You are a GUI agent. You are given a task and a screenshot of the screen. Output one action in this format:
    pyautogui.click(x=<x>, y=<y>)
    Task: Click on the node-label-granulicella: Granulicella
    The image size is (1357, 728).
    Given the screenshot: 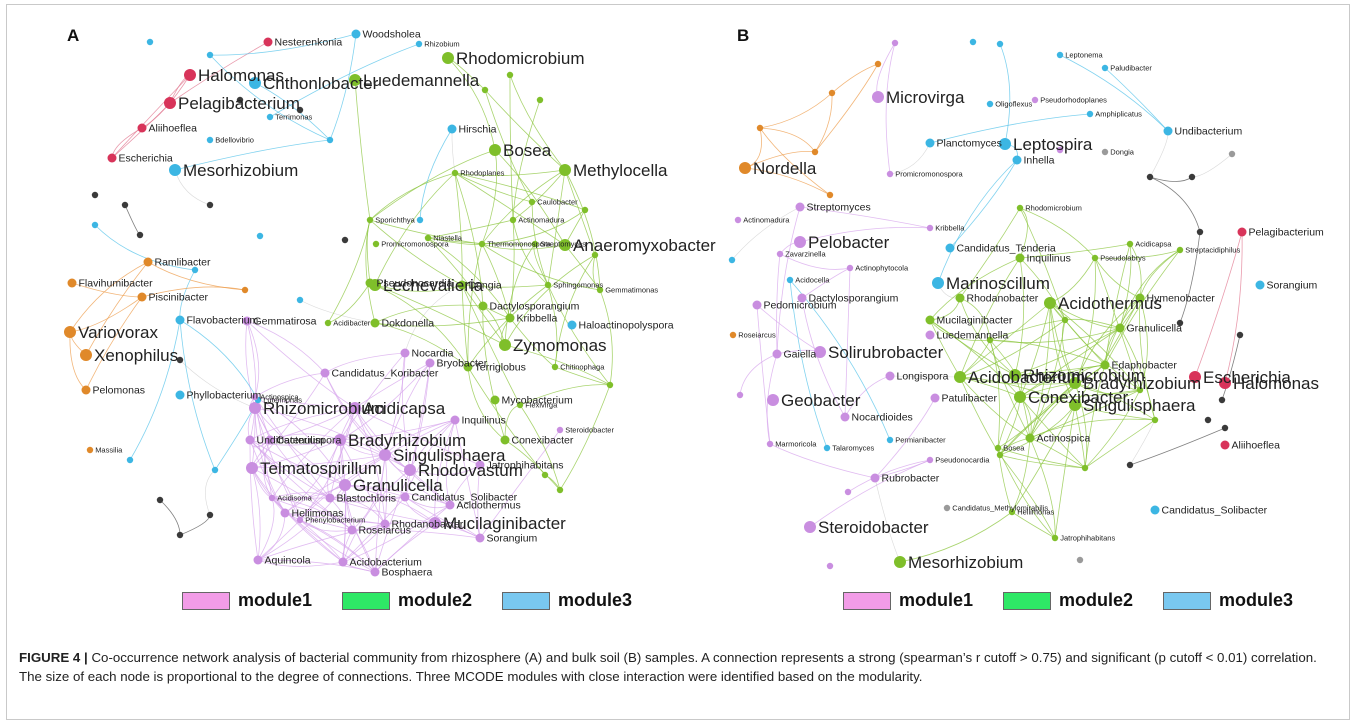 What is the action you would take?
    pyautogui.click(x=398, y=485)
    